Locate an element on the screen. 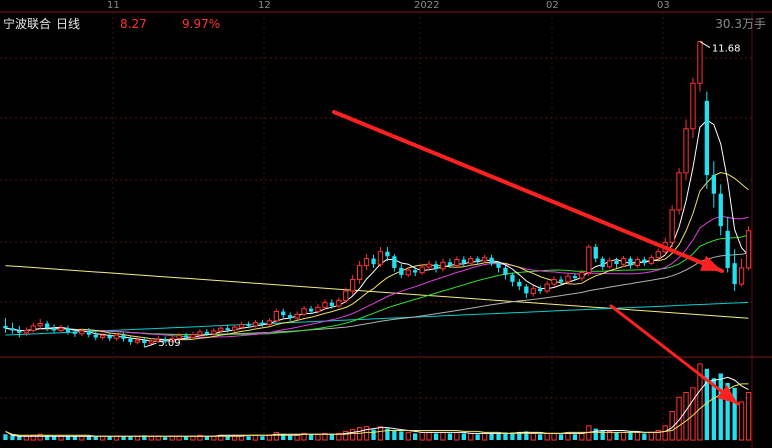 This screenshot has width=772, height=448. top-axis-label: 03 is located at coordinates (663, 5).